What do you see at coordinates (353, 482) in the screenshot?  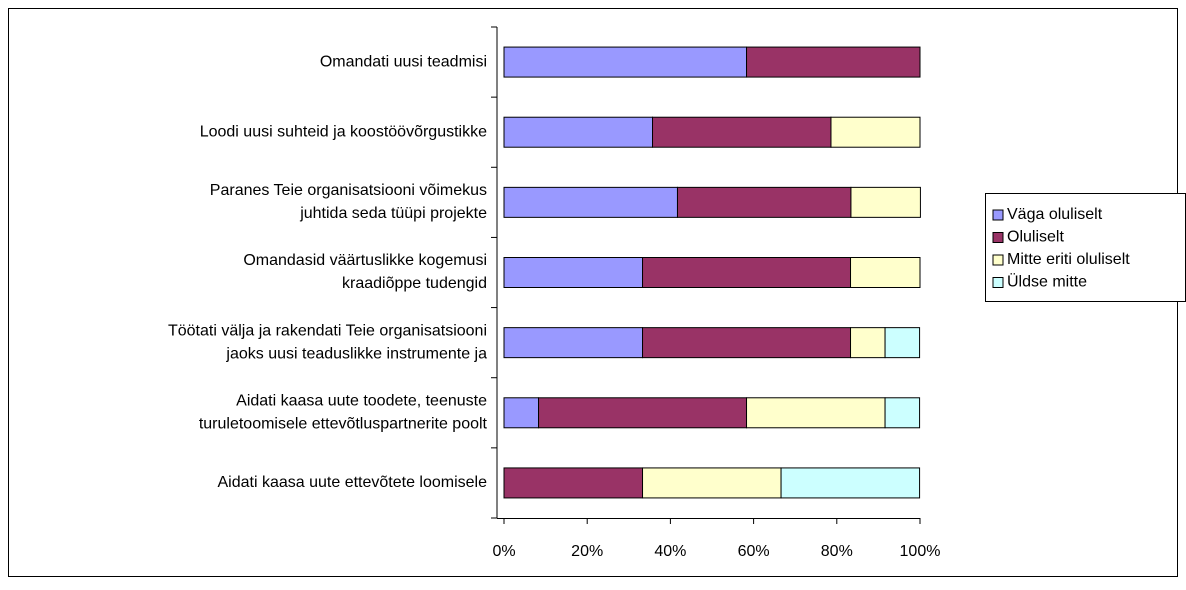 I see `y-tick-label: Aidati kaasa uute ettevõtete loomisele` at bounding box center [353, 482].